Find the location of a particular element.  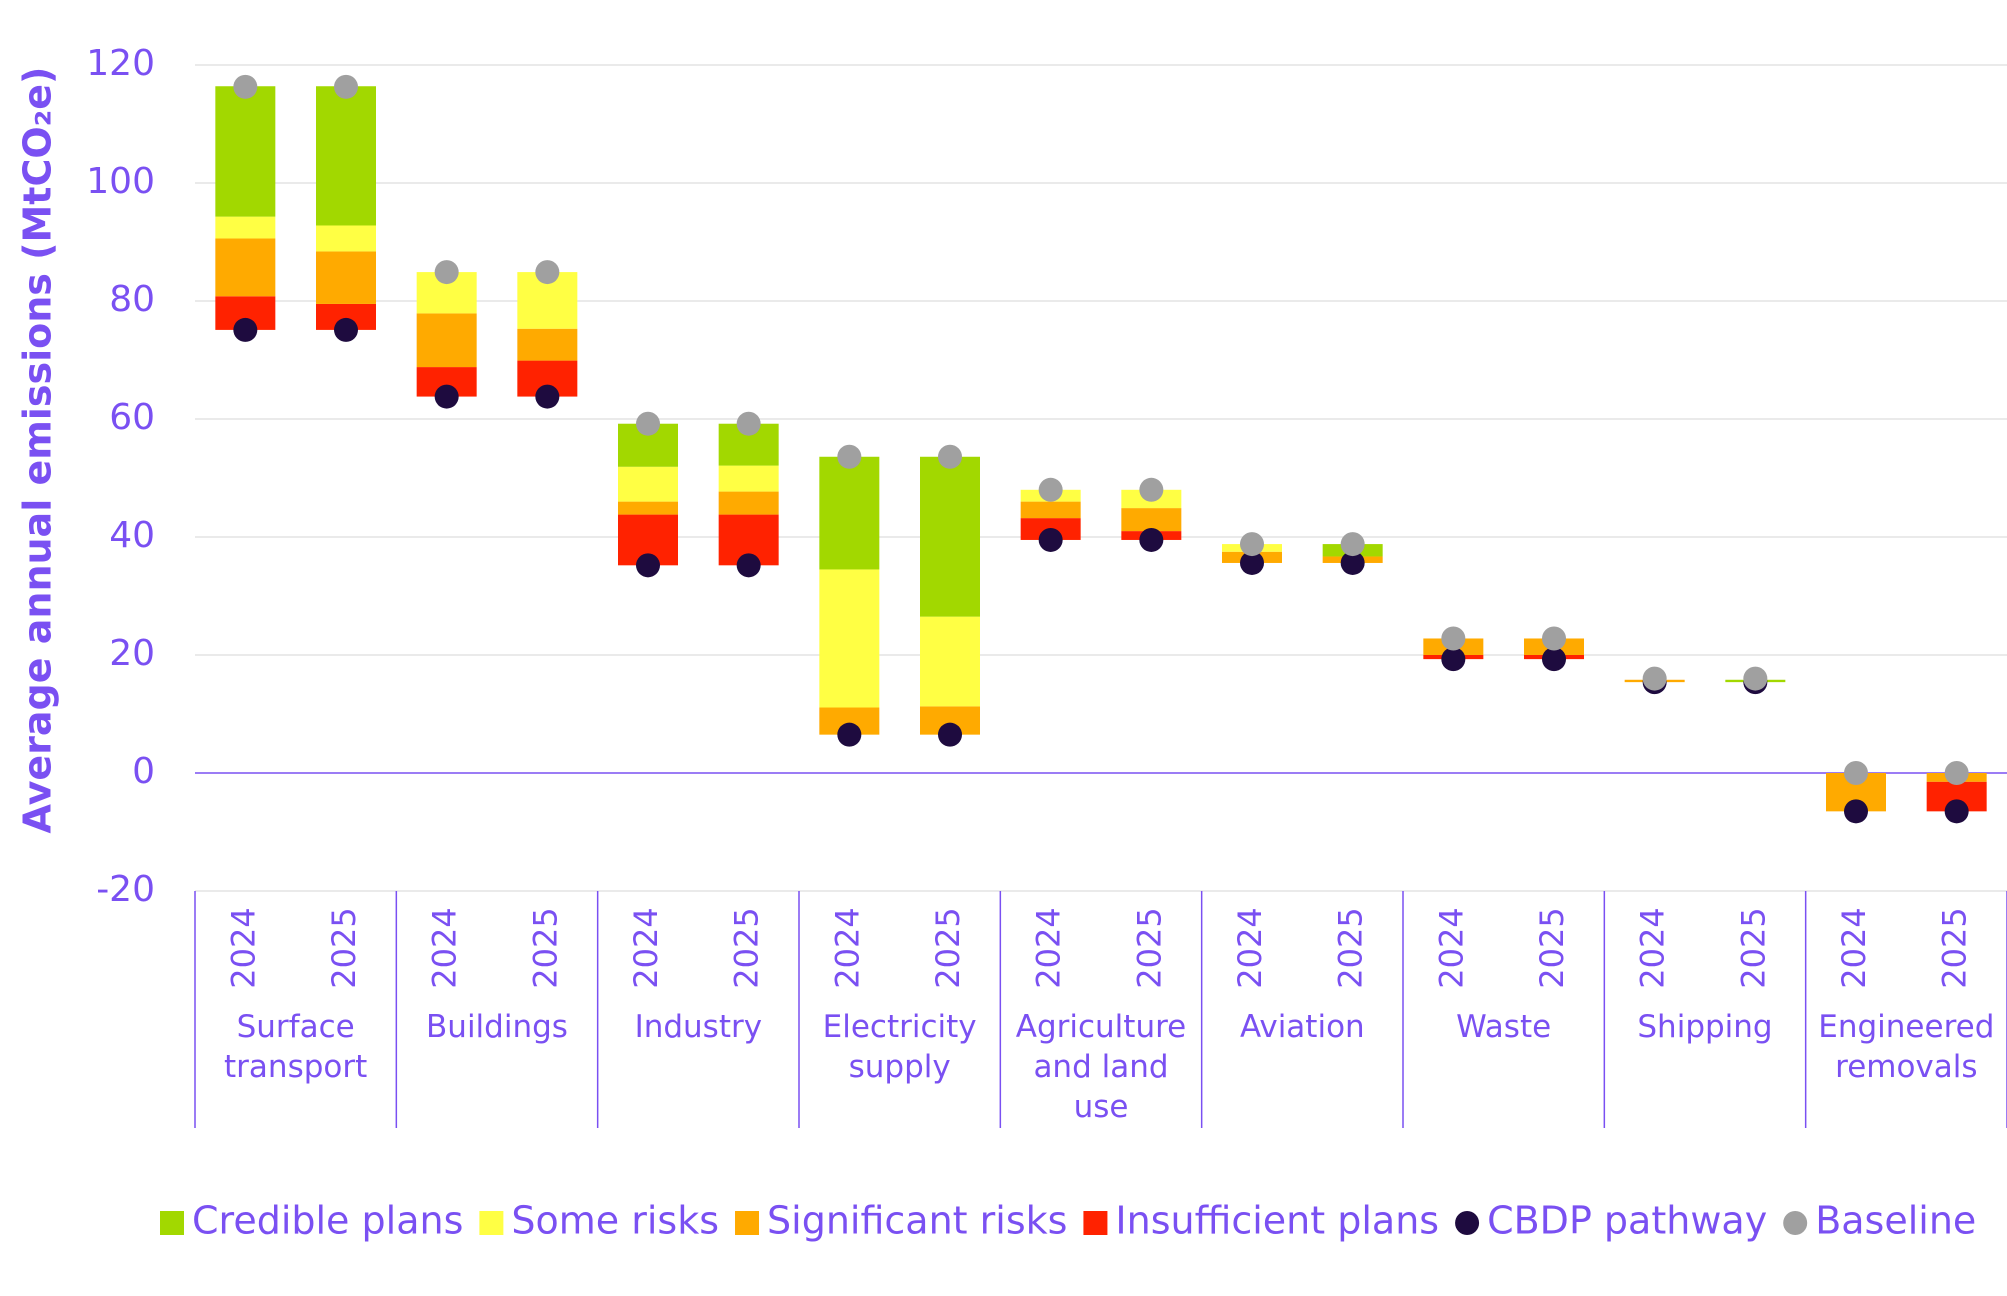

y-tick-label: 120 is located at coordinates (120, 63).